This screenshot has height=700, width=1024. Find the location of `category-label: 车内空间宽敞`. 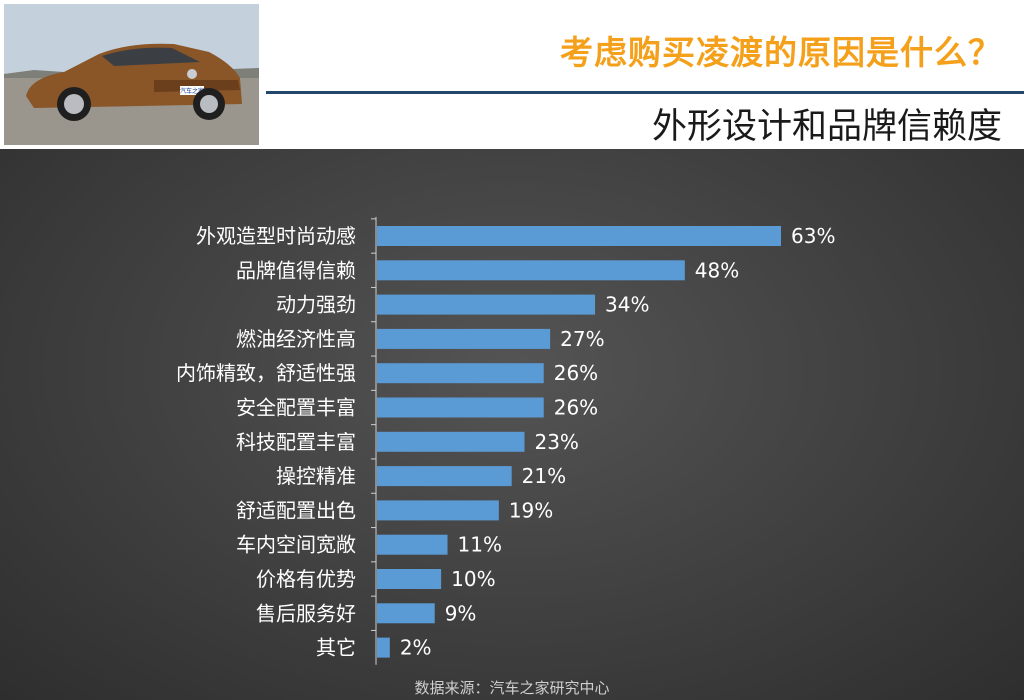

category-label: 车内空间宽敞 is located at coordinates (296, 545).